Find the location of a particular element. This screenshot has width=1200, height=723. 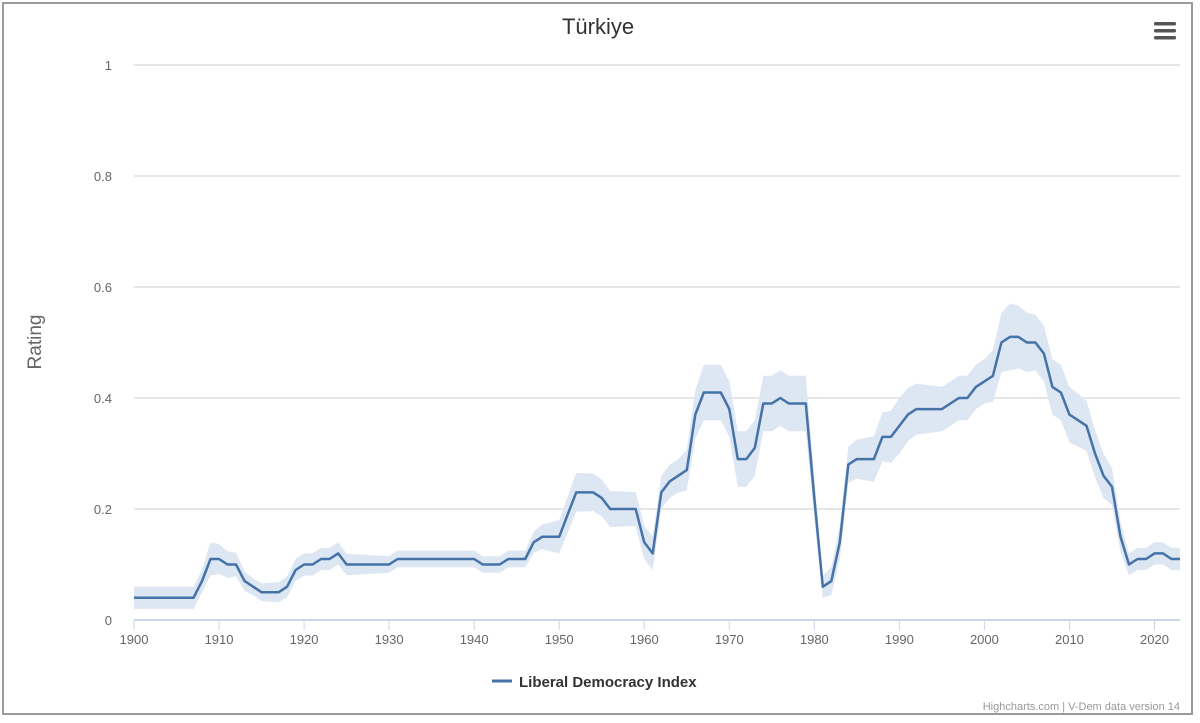

x-tick-label: 1900 is located at coordinates (134, 639).